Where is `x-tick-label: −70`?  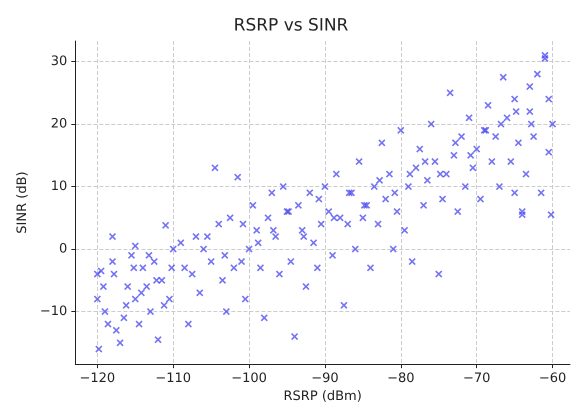
x-tick-label: −70 is located at coordinates (476, 378).